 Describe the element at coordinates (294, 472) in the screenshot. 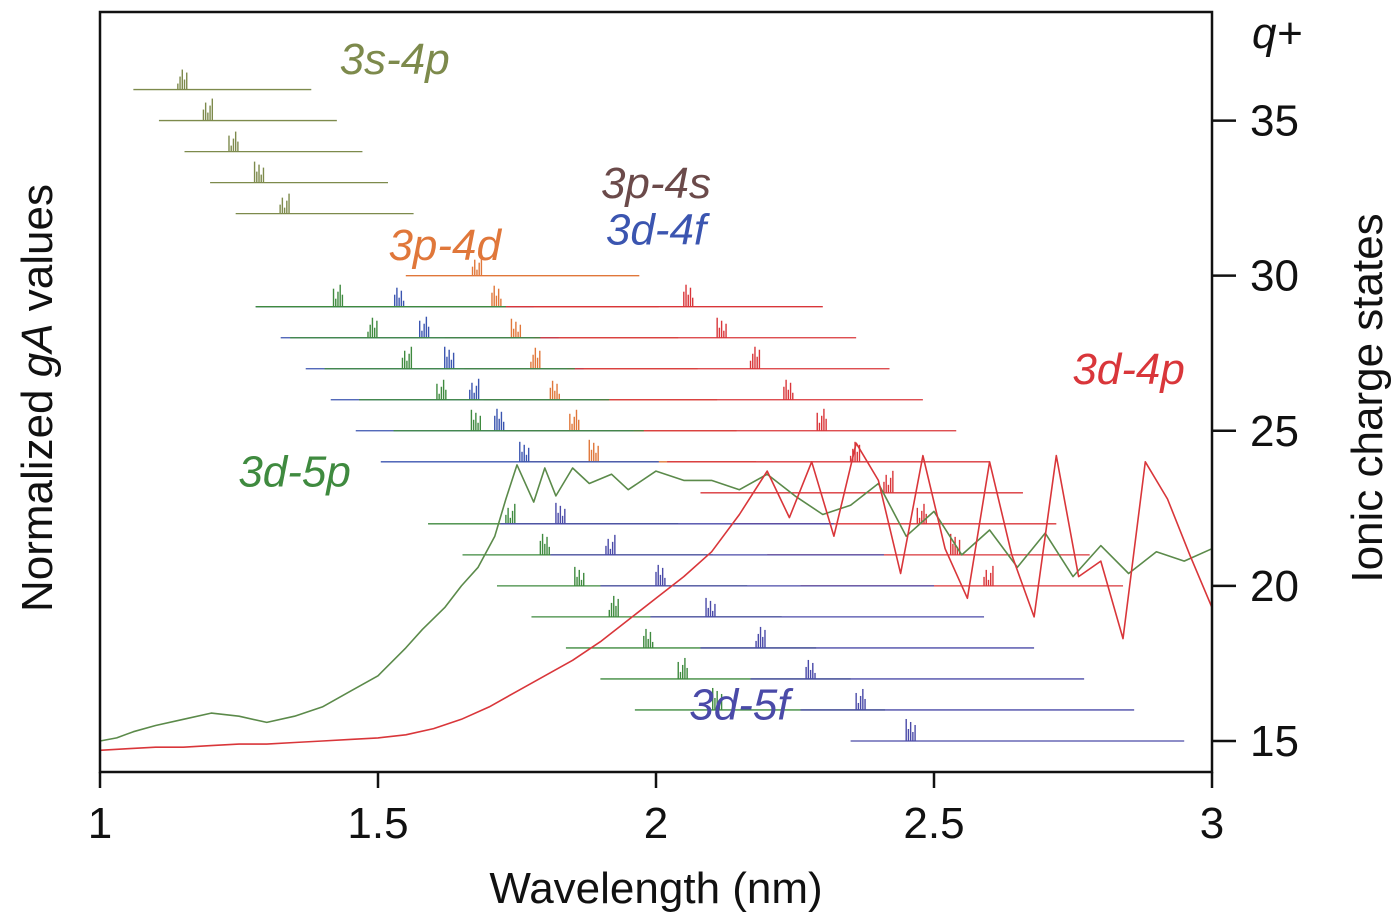

I see `transition-label-3d-5p: 3d-5p` at that location.